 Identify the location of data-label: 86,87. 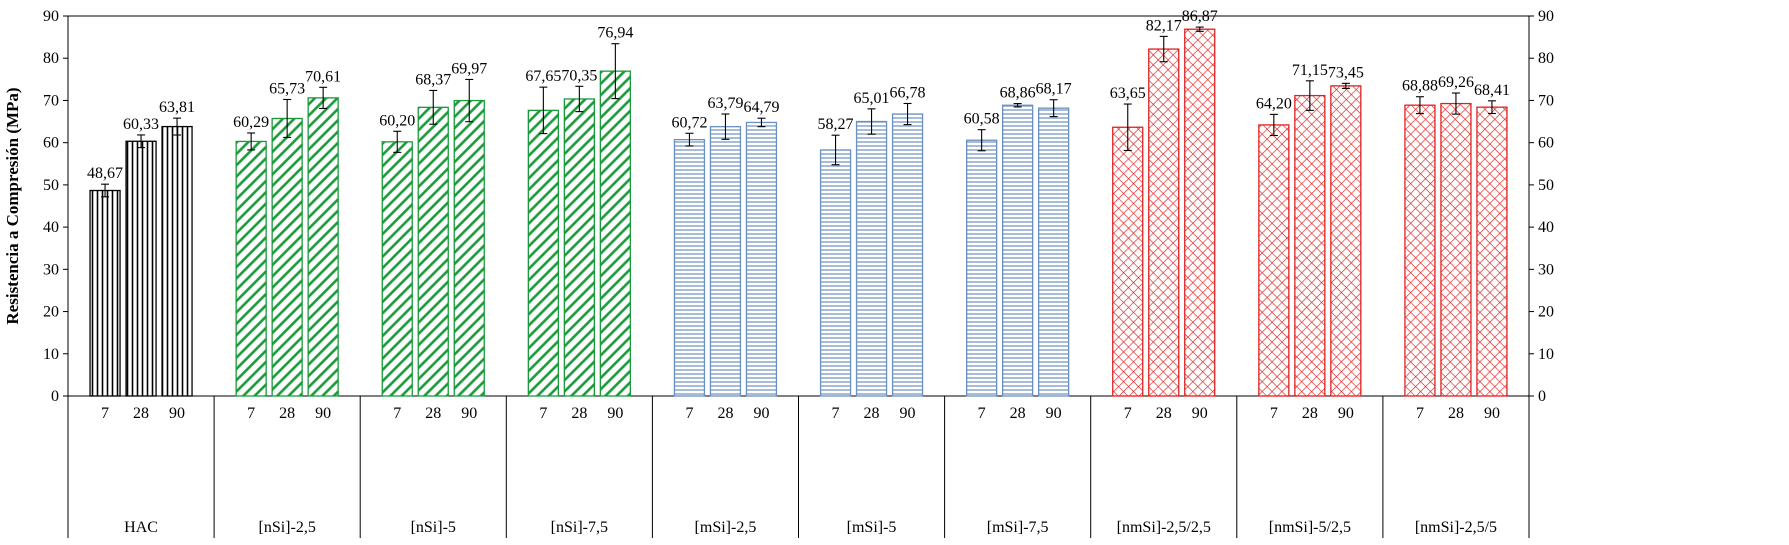
(1200, 16).